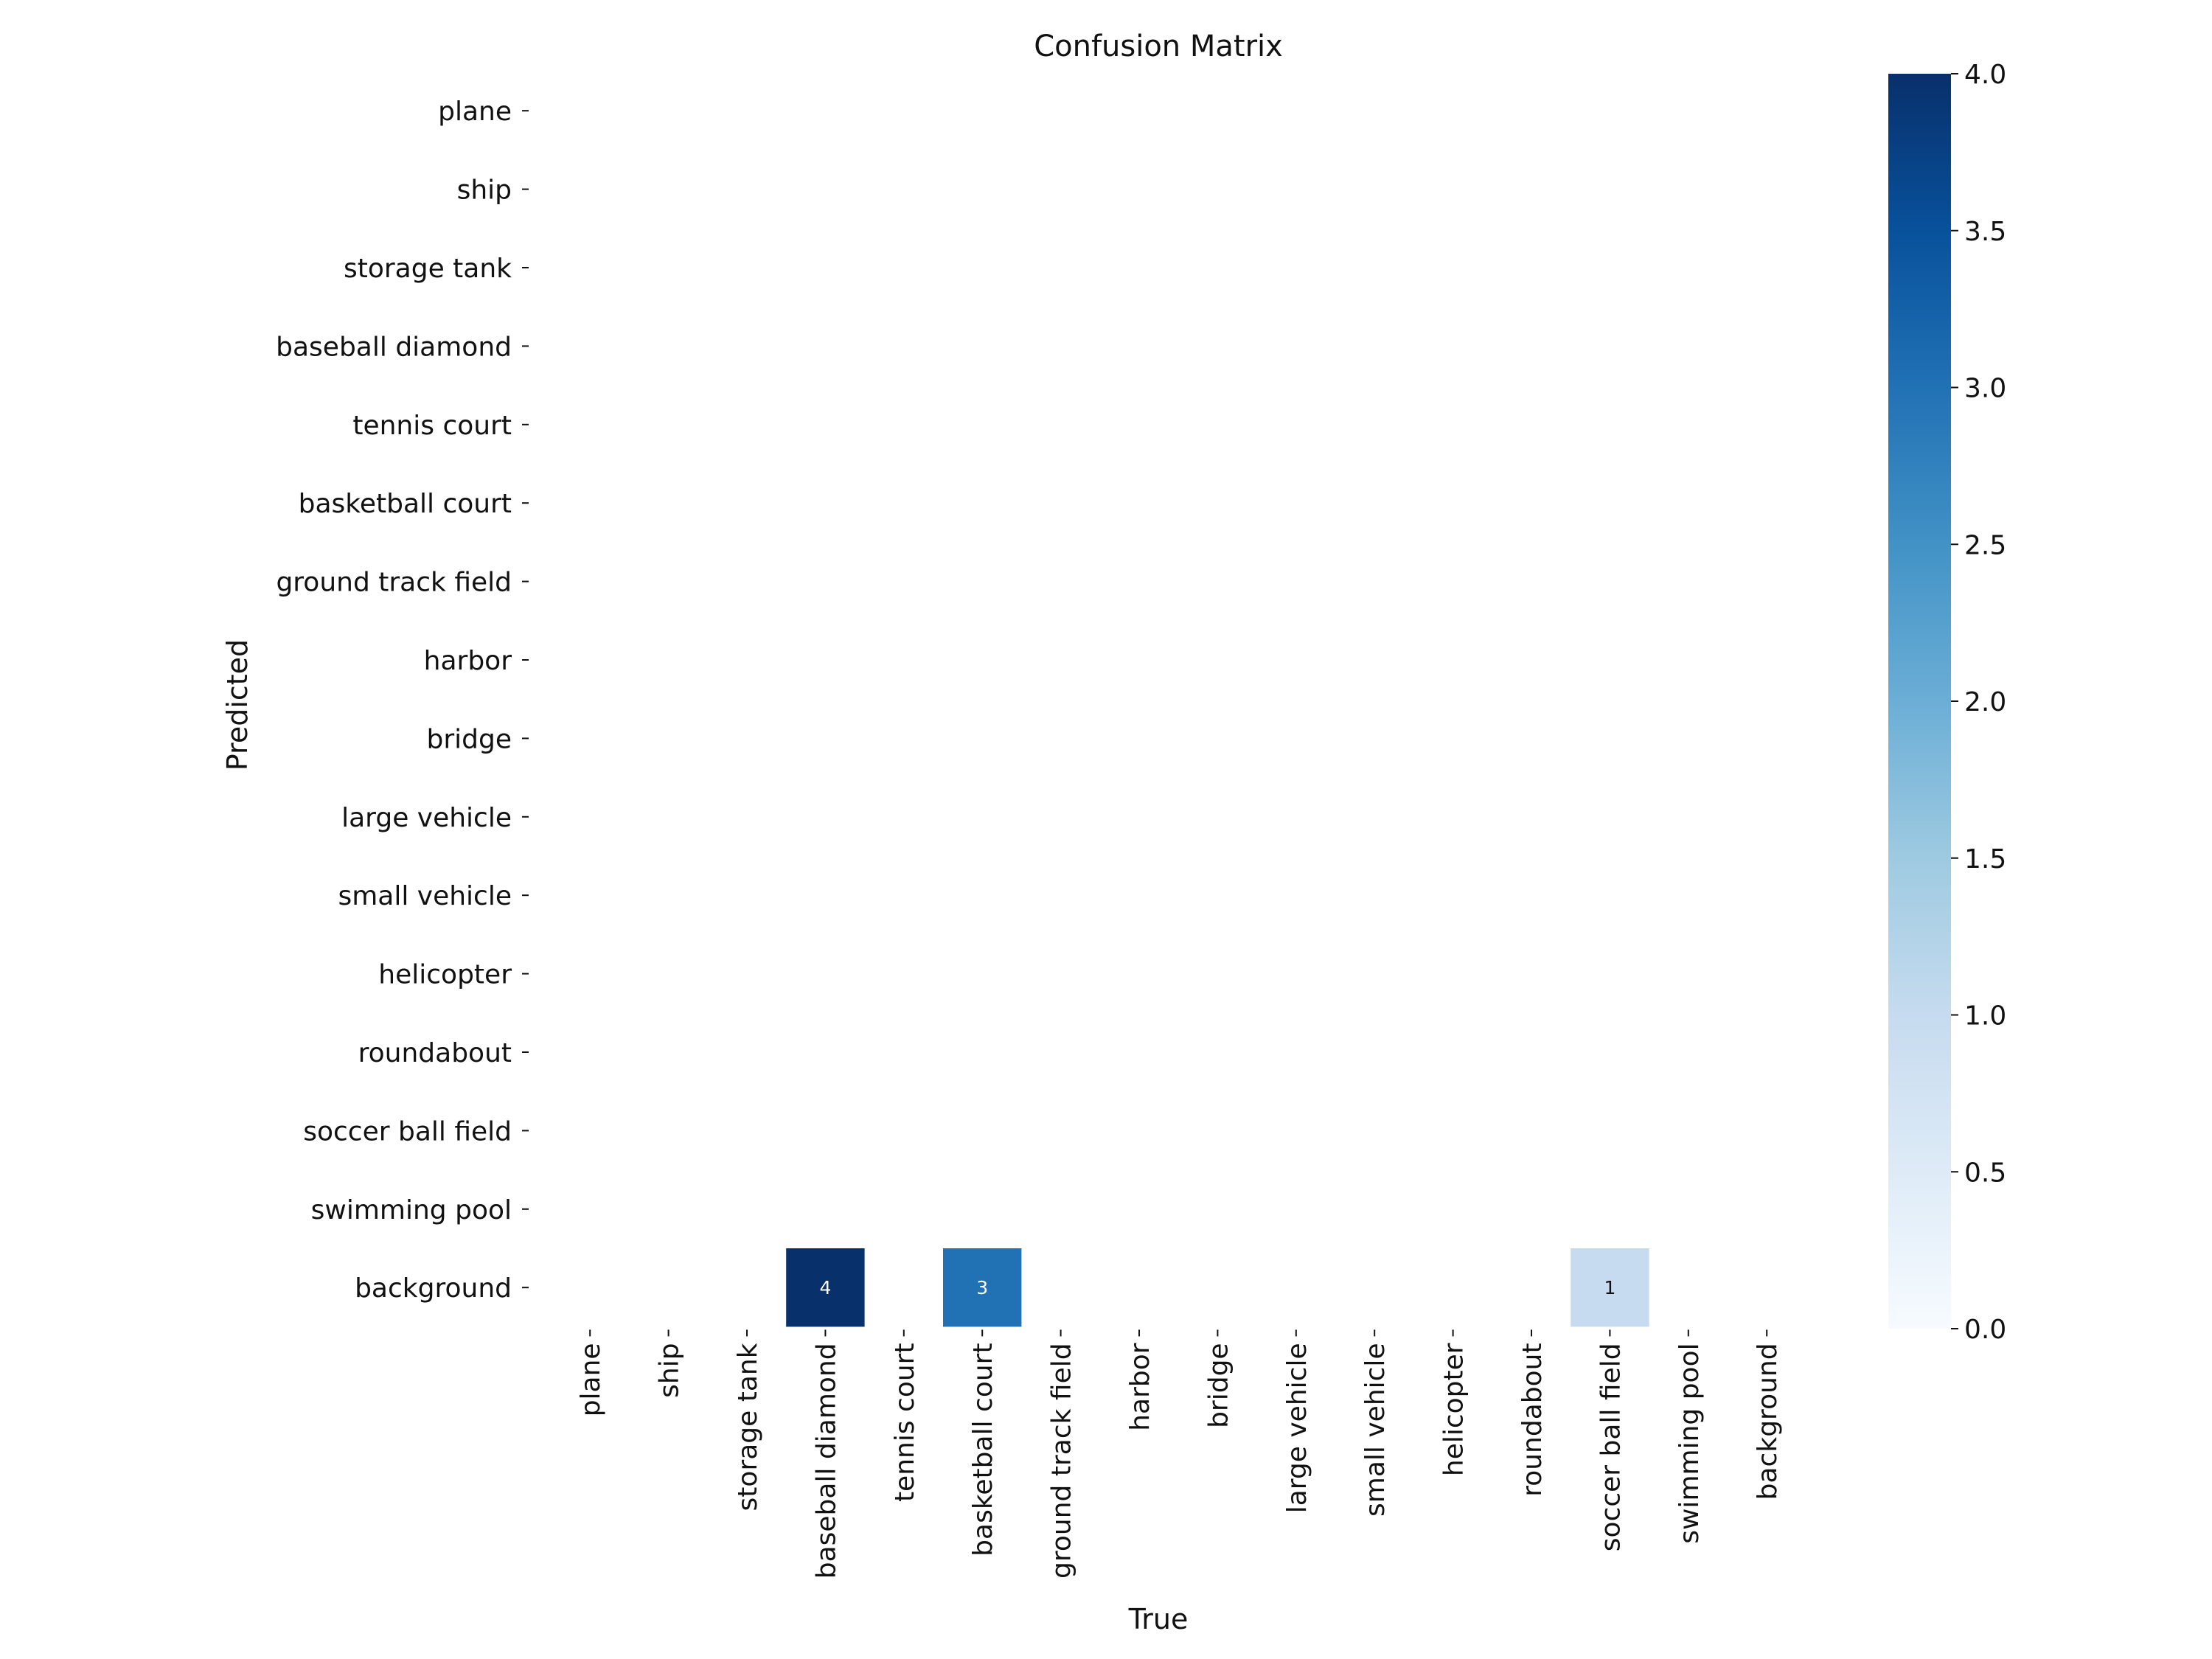 The image size is (2212, 1659). What do you see at coordinates (1768, 1421) in the screenshot?
I see `col-label-background: background` at bounding box center [1768, 1421].